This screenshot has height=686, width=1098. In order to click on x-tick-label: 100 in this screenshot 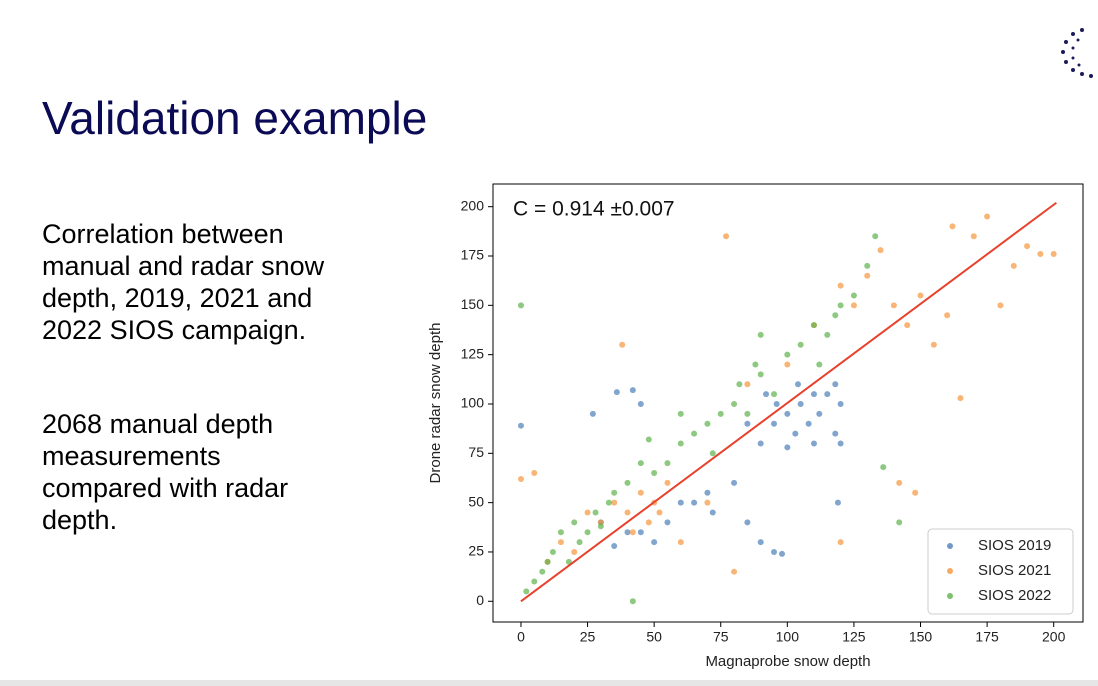, I will do `click(788, 637)`.